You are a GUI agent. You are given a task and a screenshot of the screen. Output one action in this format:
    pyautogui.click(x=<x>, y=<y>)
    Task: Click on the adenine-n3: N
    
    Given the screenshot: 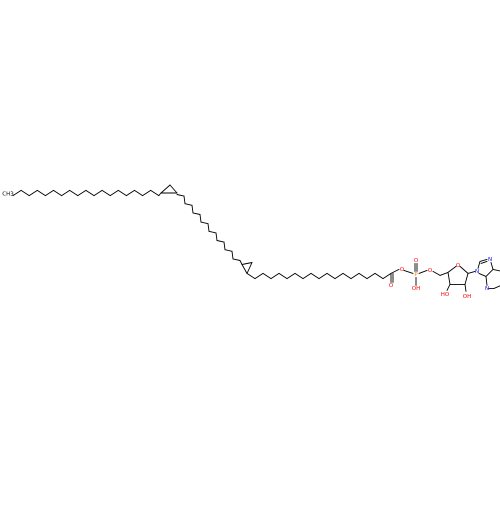 What is the action you would take?
    pyautogui.click(x=487, y=289)
    